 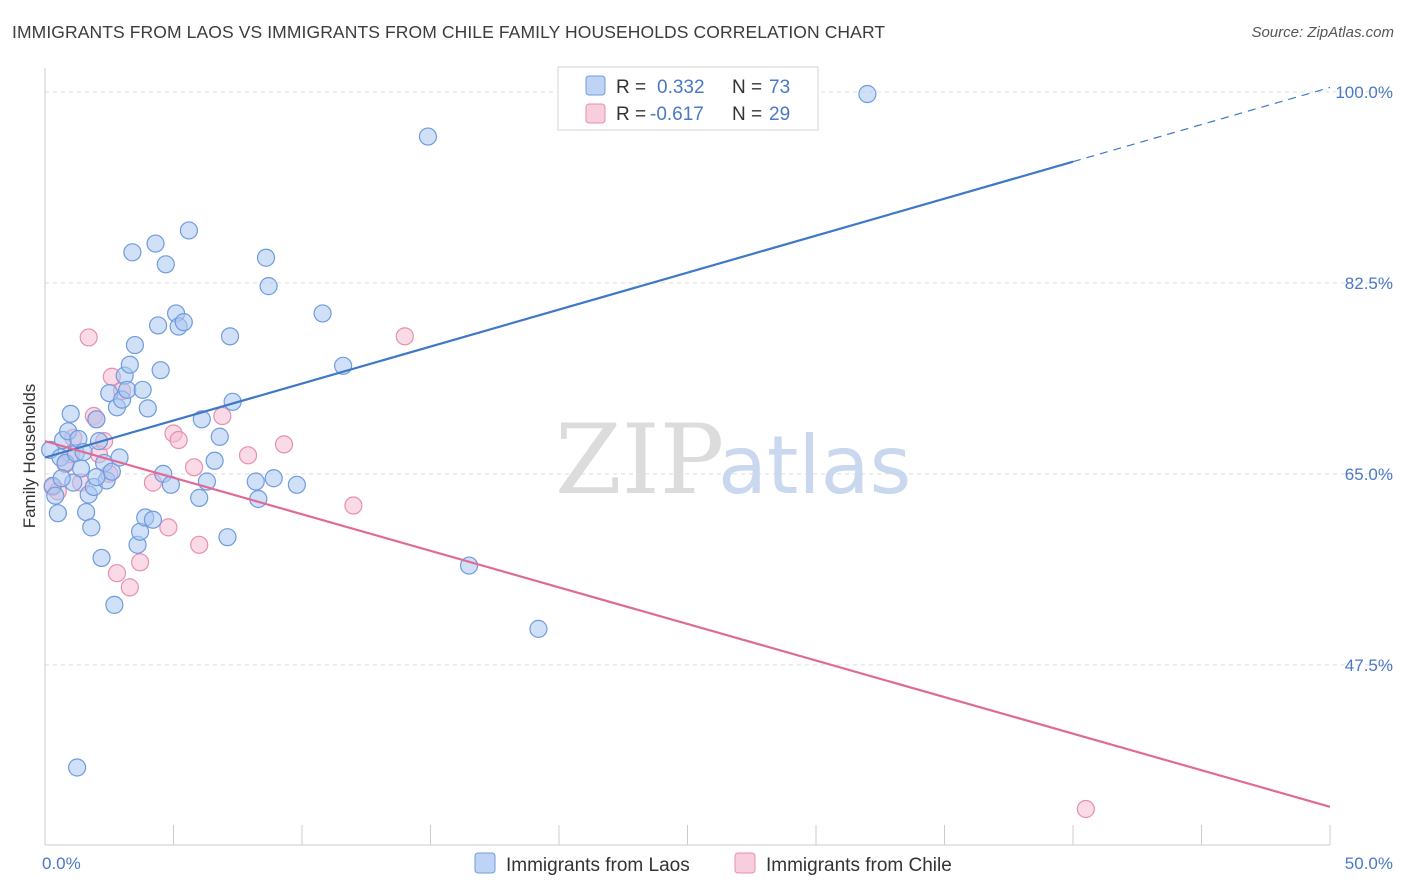 What do you see at coordinates (485, 863) in the screenshot?
I see `bottom-legend-swatch-laos` at bounding box center [485, 863].